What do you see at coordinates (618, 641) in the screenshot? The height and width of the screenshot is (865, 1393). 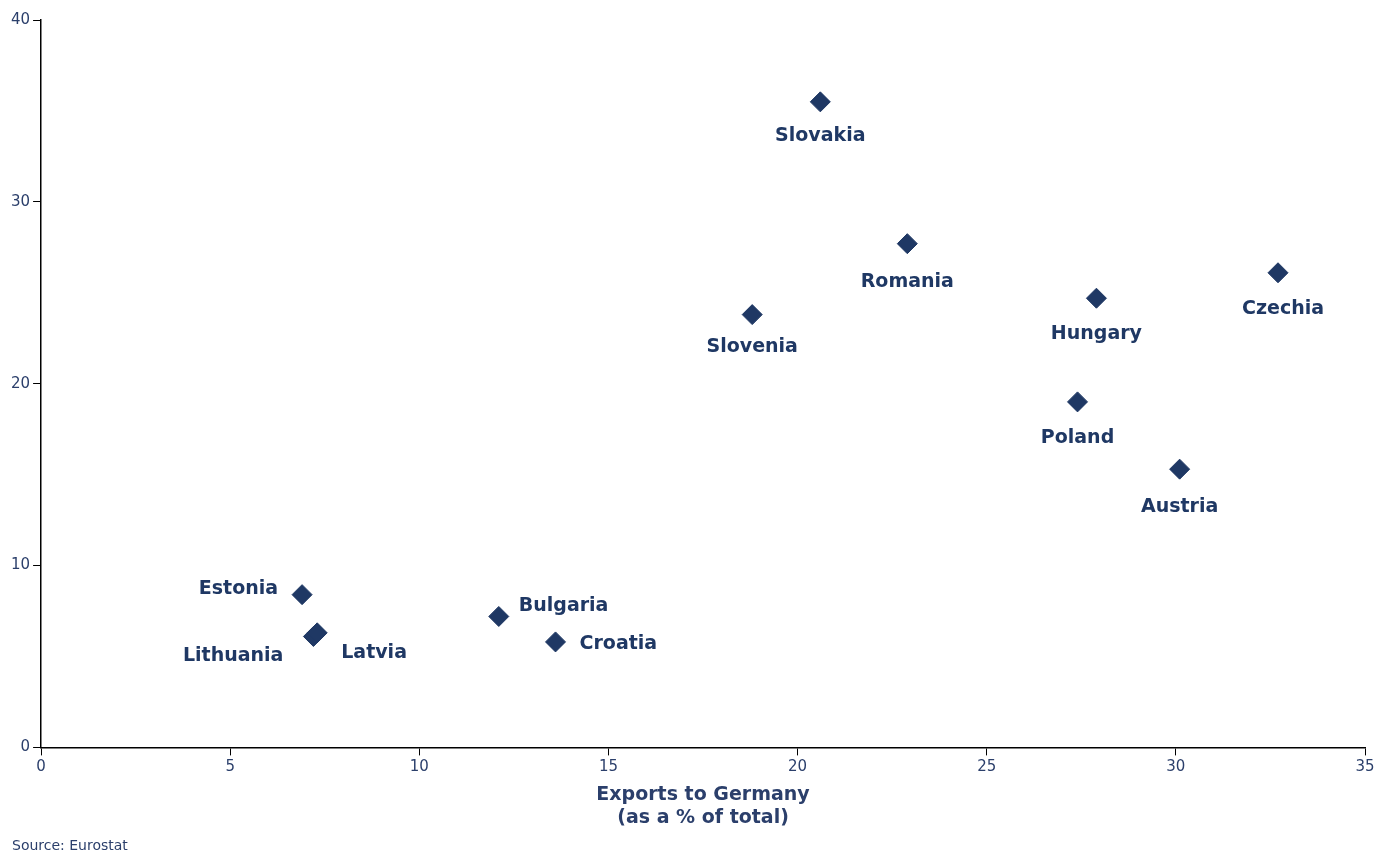 I see `series-label: Croatia` at bounding box center [618, 641].